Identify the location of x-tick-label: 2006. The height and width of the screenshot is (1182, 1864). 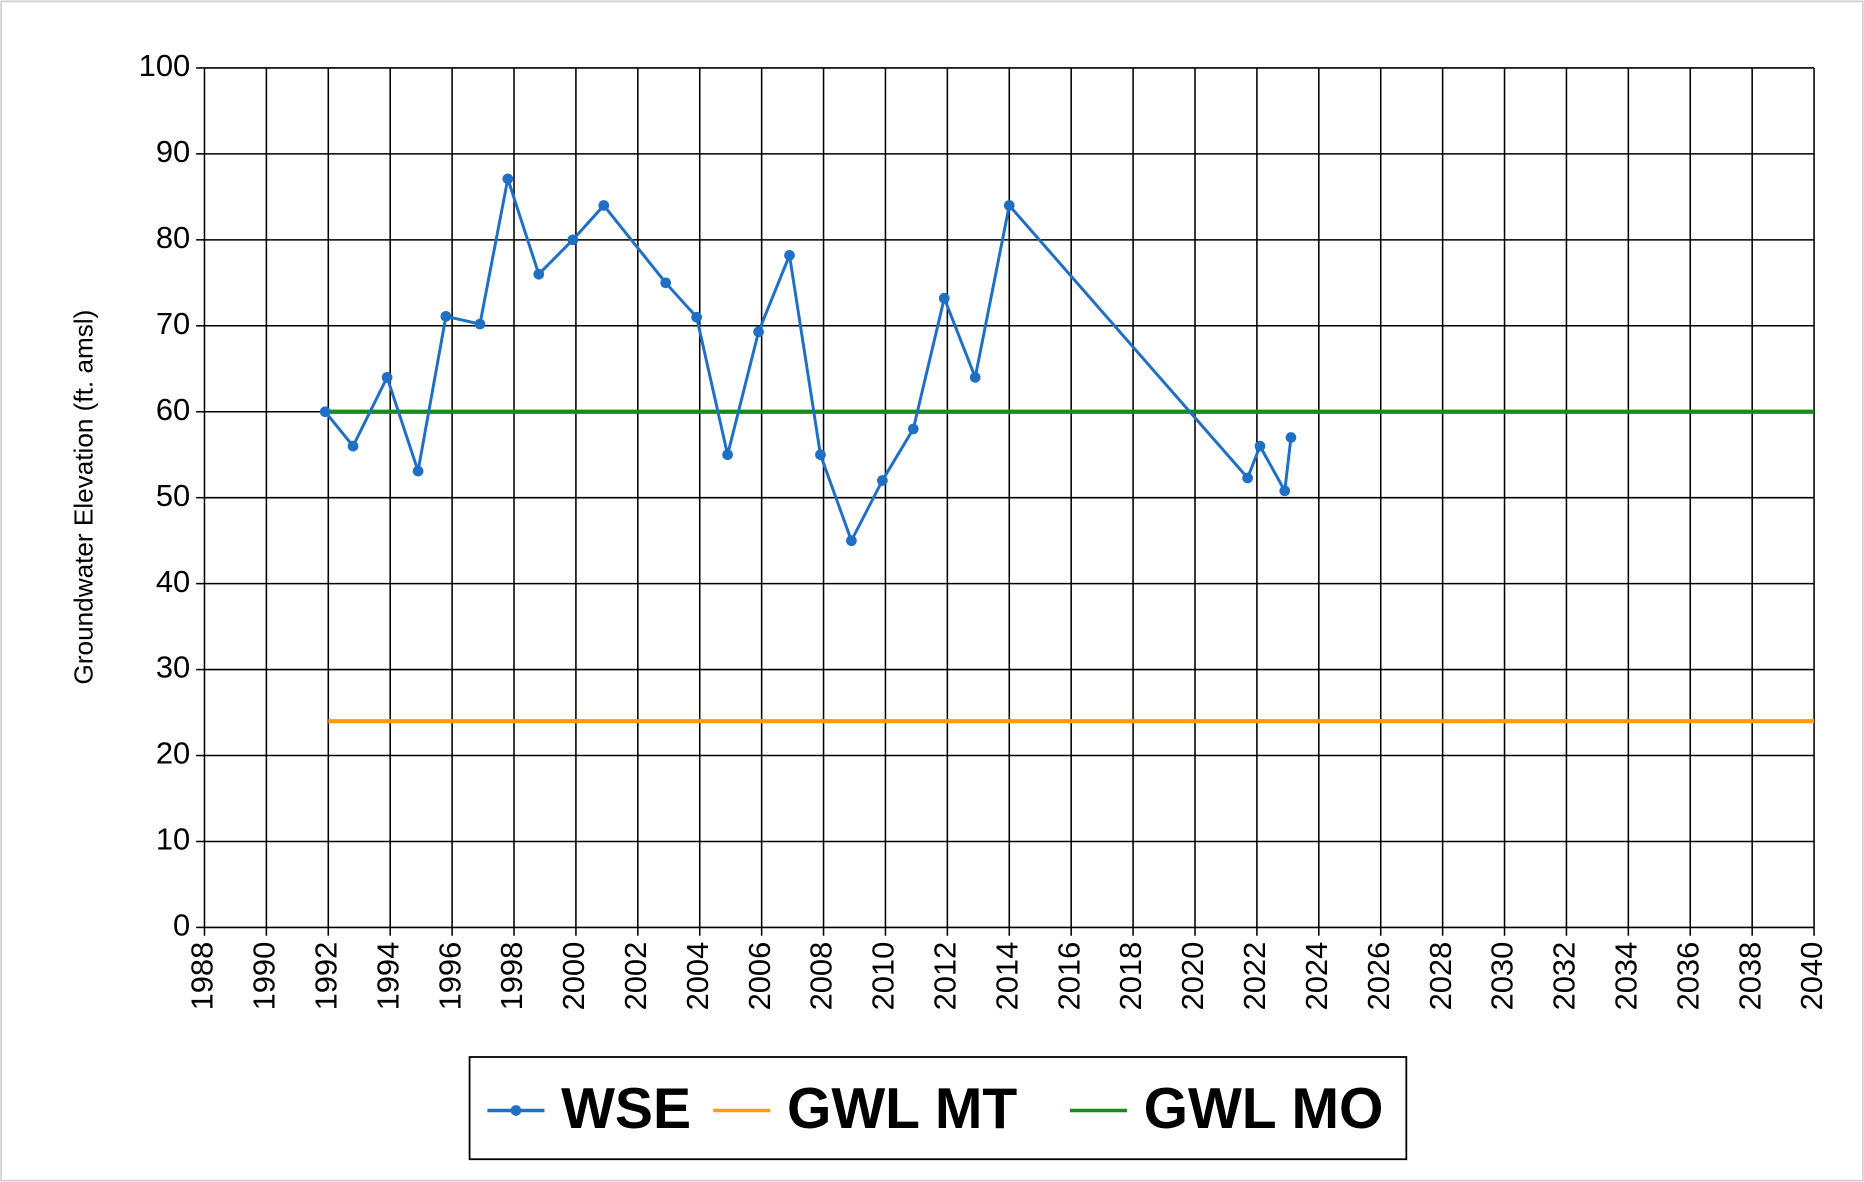
(759, 976).